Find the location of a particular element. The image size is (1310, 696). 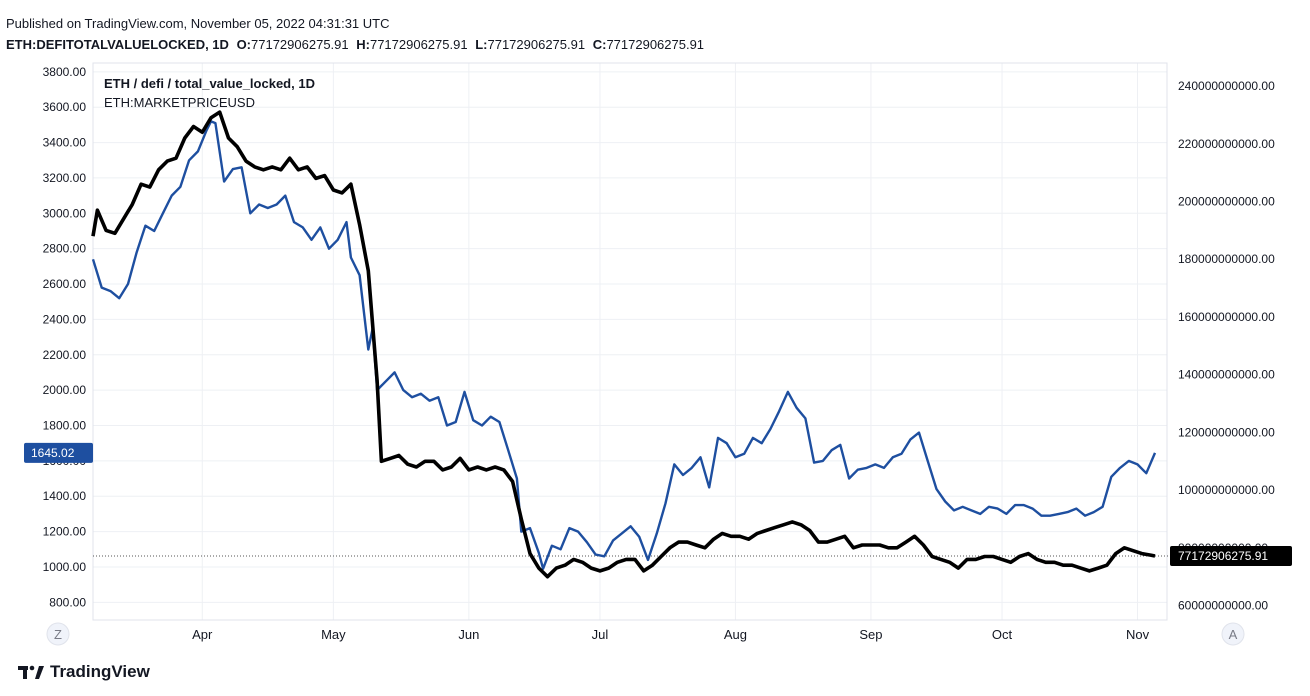

left-last-value-badge: 1645.02 is located at coordinates (58, 452).